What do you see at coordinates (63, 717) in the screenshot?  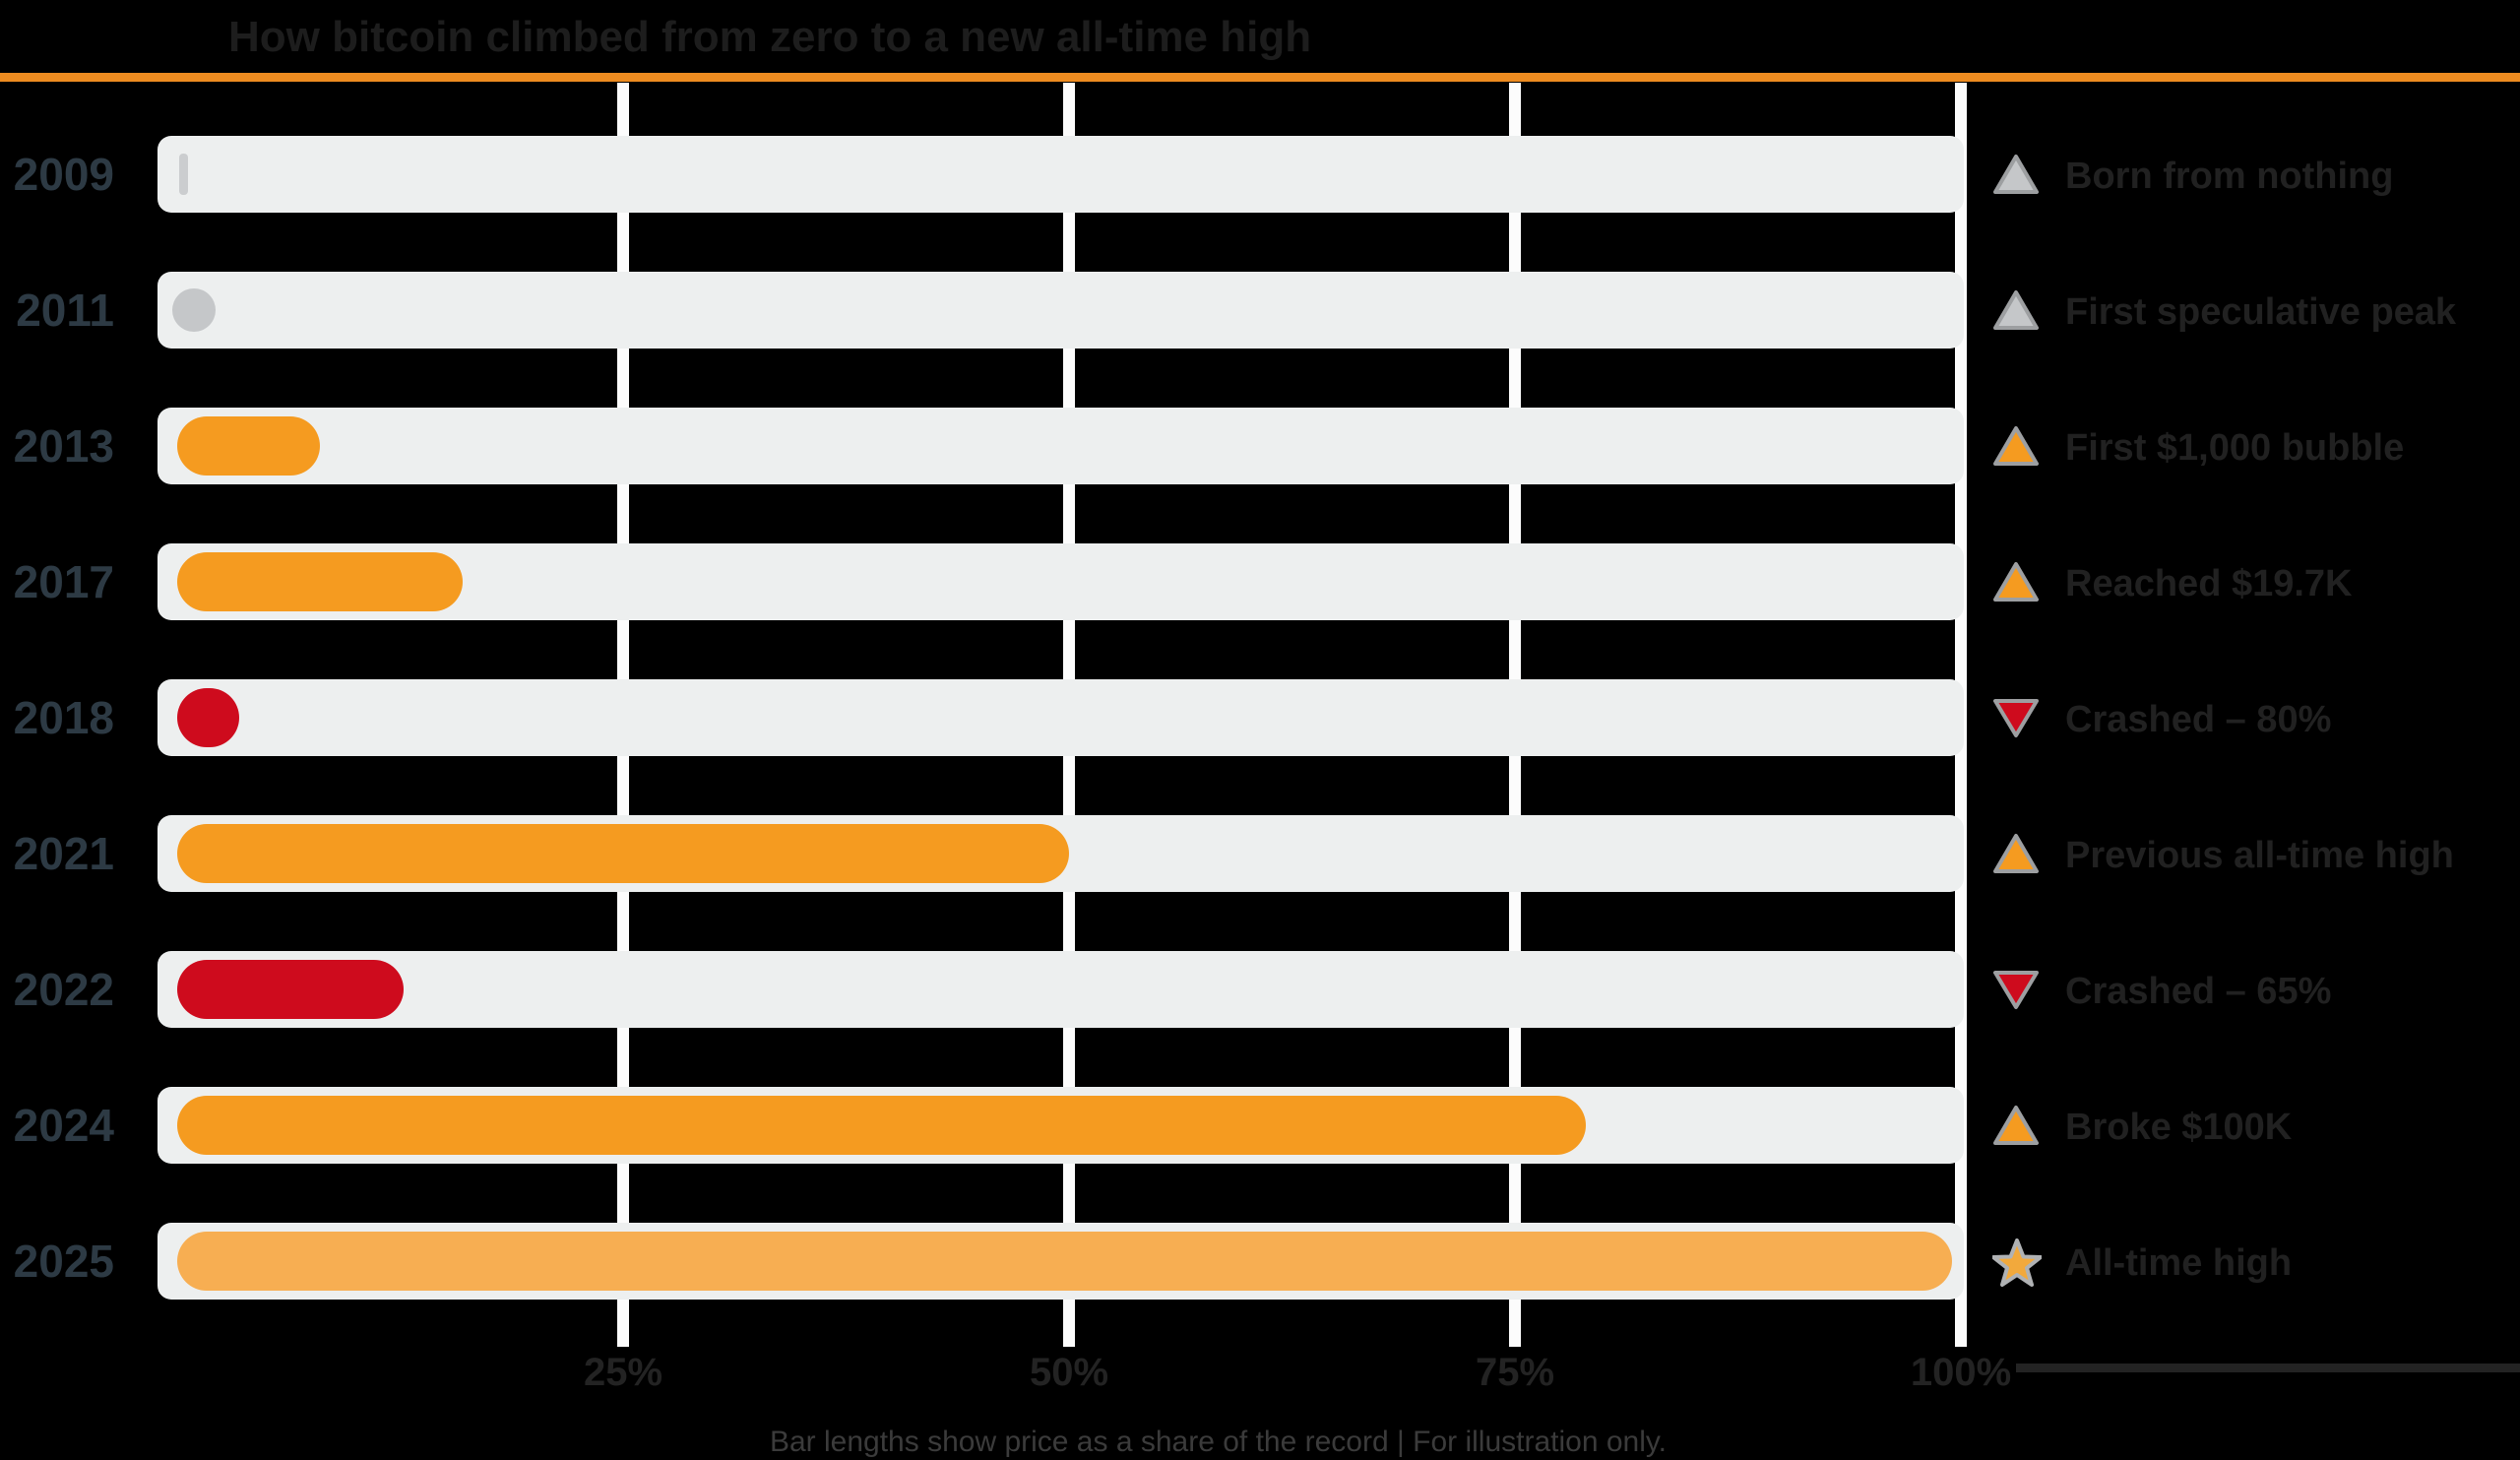 I see `year-label: 2018` at bounding box center [63, 717].